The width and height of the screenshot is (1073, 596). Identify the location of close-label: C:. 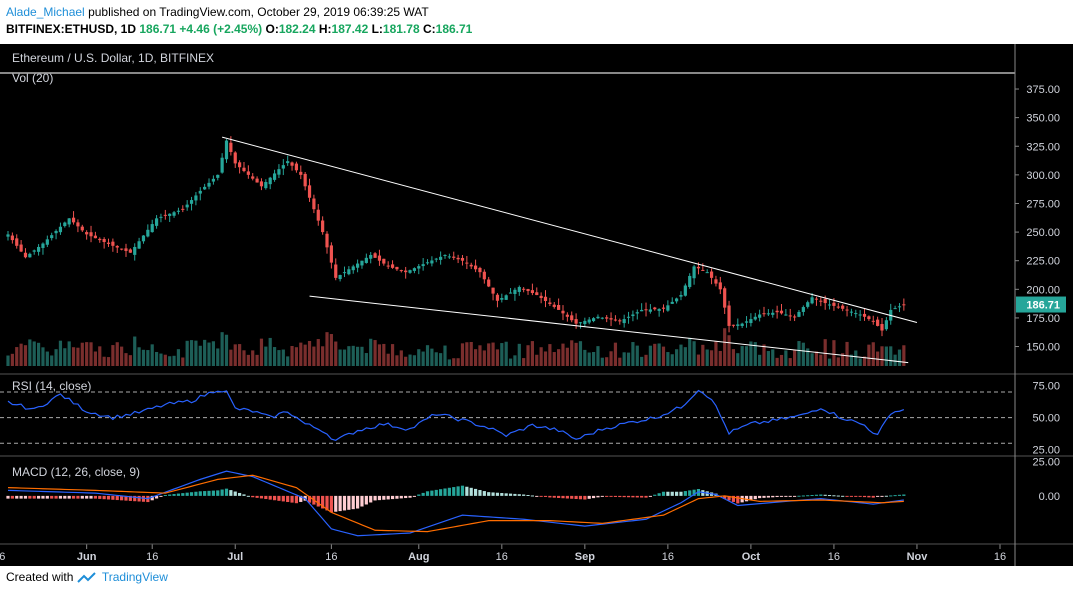
(429, 29).